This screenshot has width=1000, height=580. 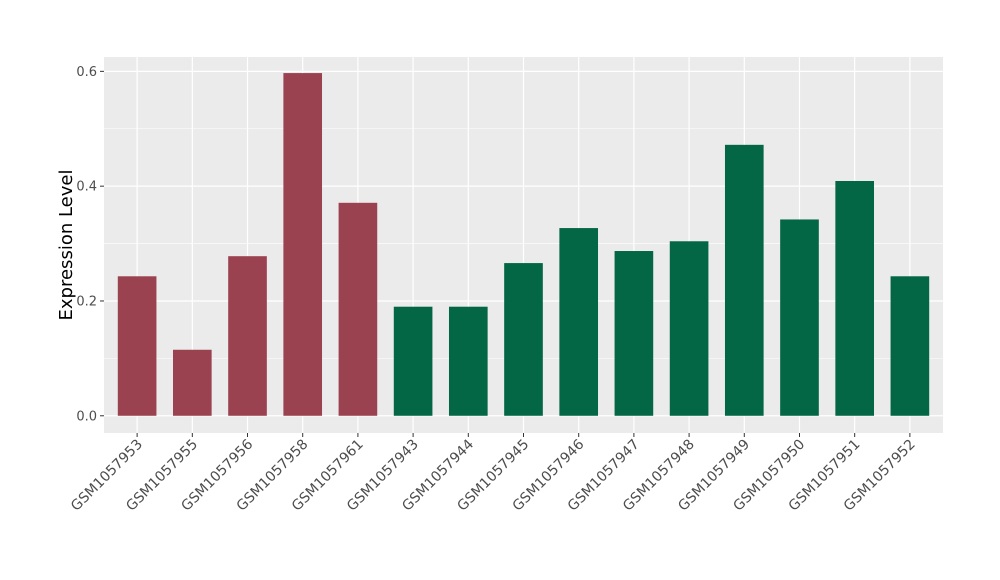 I want to click on y-tick-label: 0.0, so click(x=86, y=416).